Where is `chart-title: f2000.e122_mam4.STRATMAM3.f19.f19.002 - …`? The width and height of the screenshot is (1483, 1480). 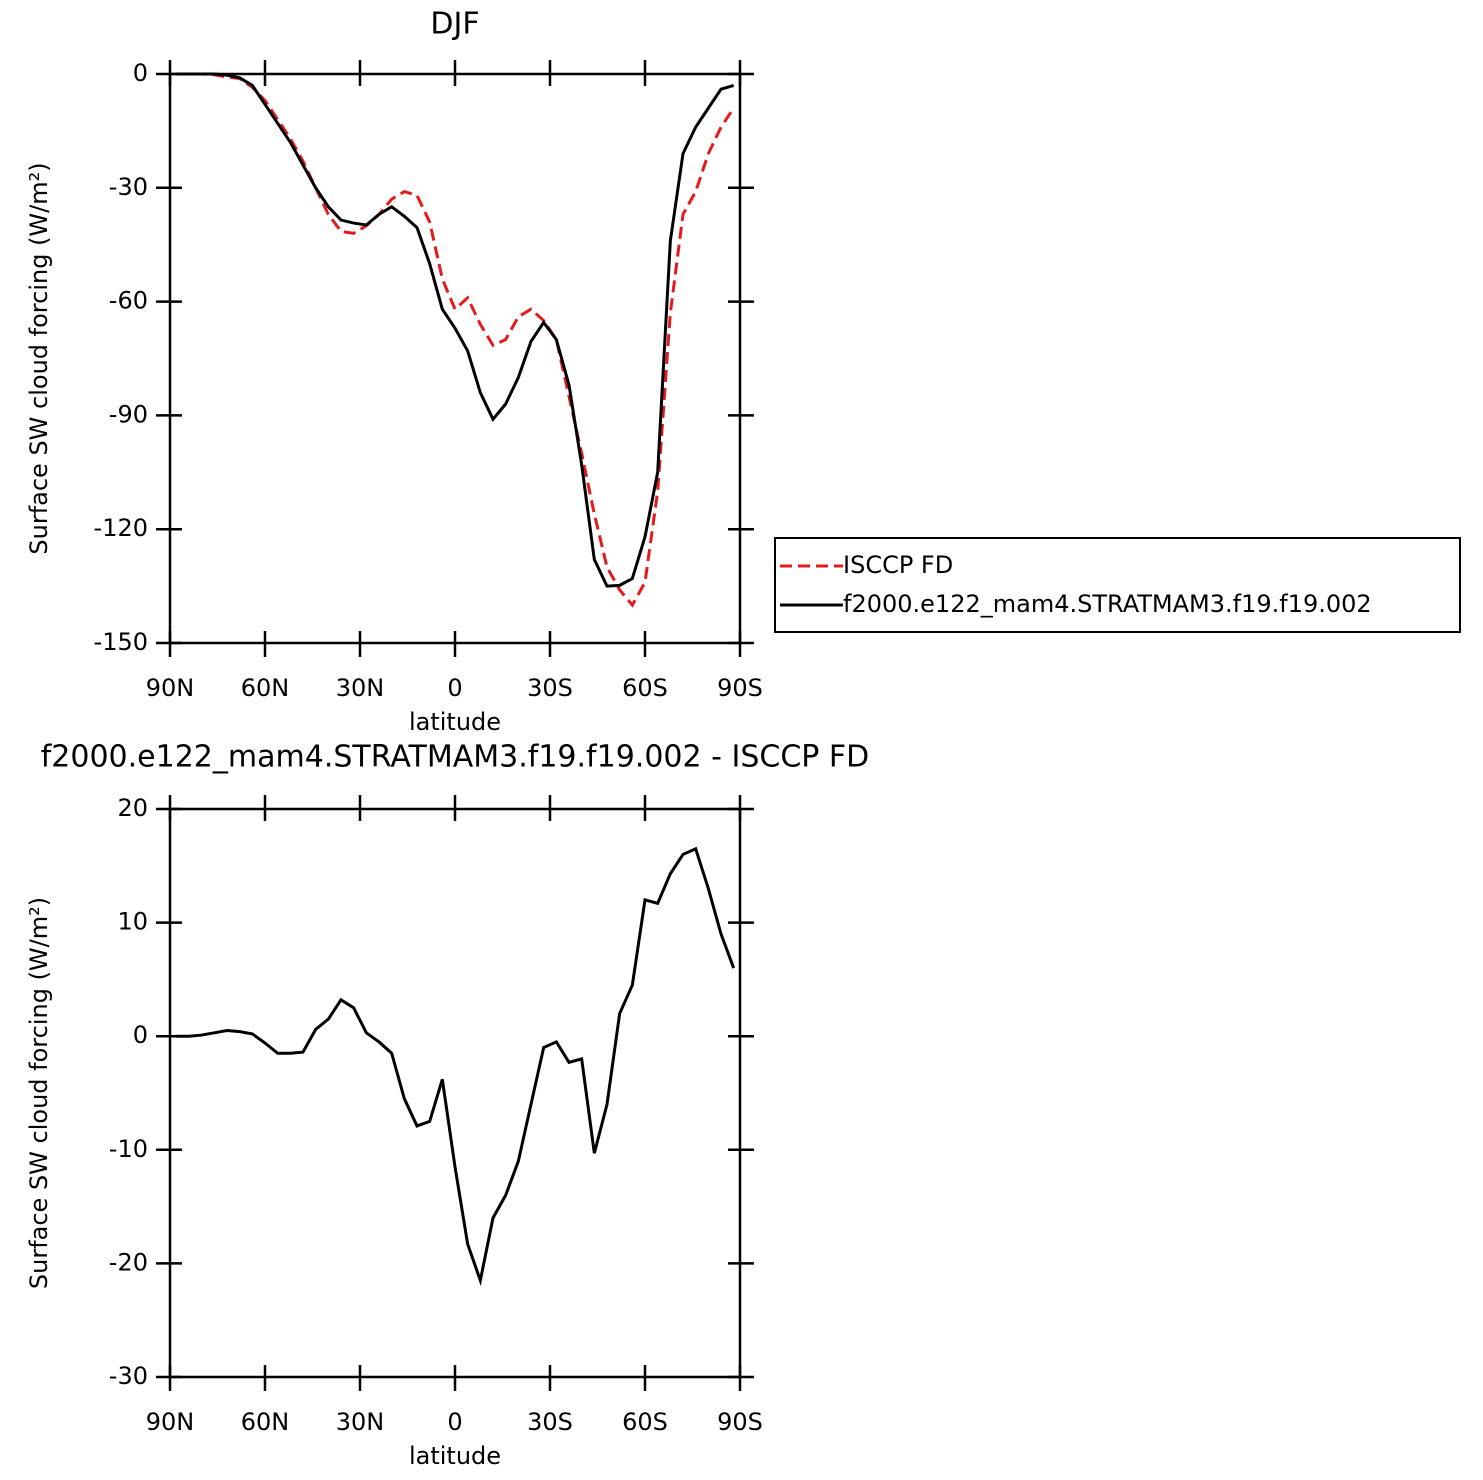 chart-title: f2000.e122_mam4.STRATMAM3.f19.f19.002 - … is located at coordinates (455, 757).